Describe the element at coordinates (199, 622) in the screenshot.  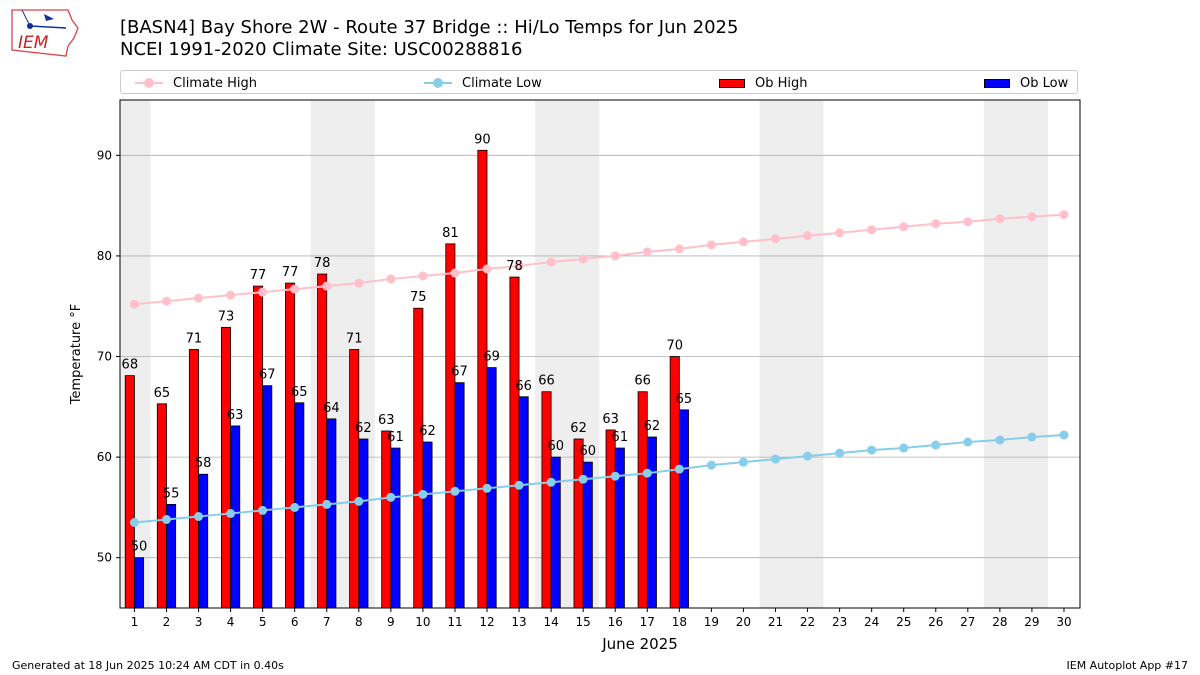
I see `x-tick-label: 3` at that location.